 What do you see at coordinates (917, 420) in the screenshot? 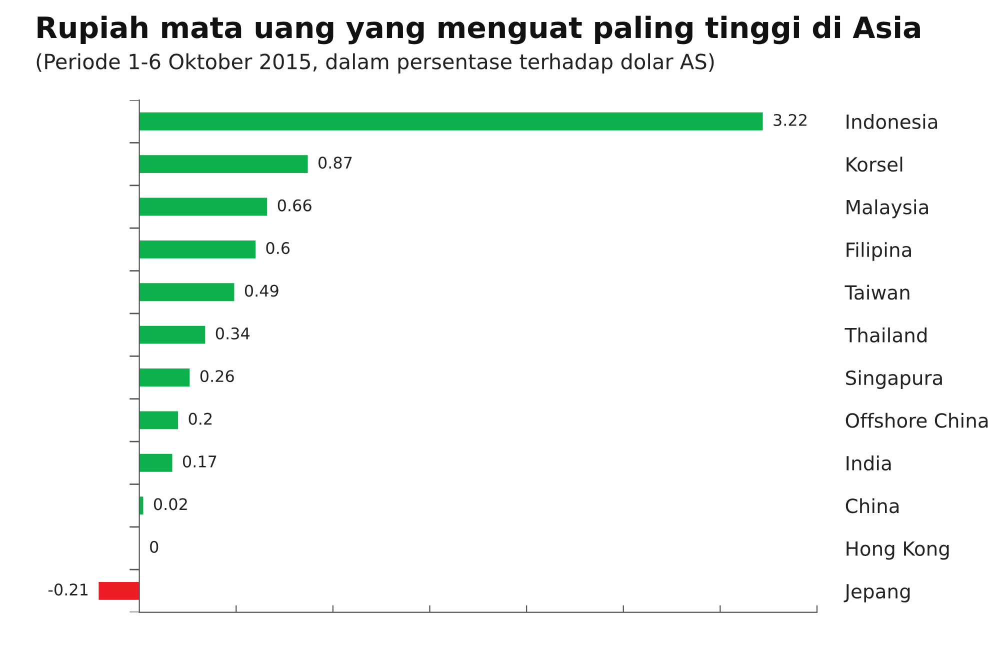
I see `y-tick-label: Offshore China` at bounding box center [917, 420].